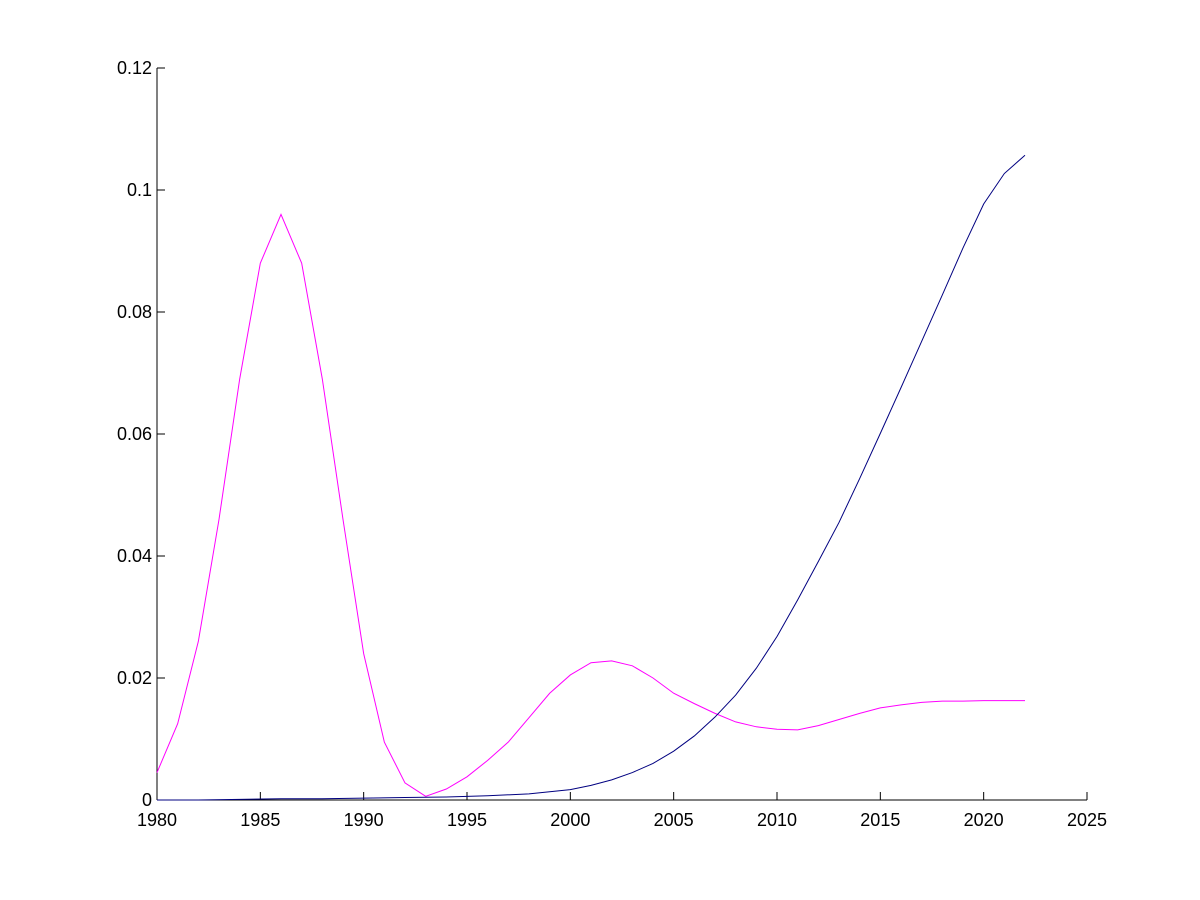 The height and width of the screenshot is (900, 1200). Describe the element at coordinates (364, 820) in the screenshot. I see `x-tick-label: 1990` at that location.